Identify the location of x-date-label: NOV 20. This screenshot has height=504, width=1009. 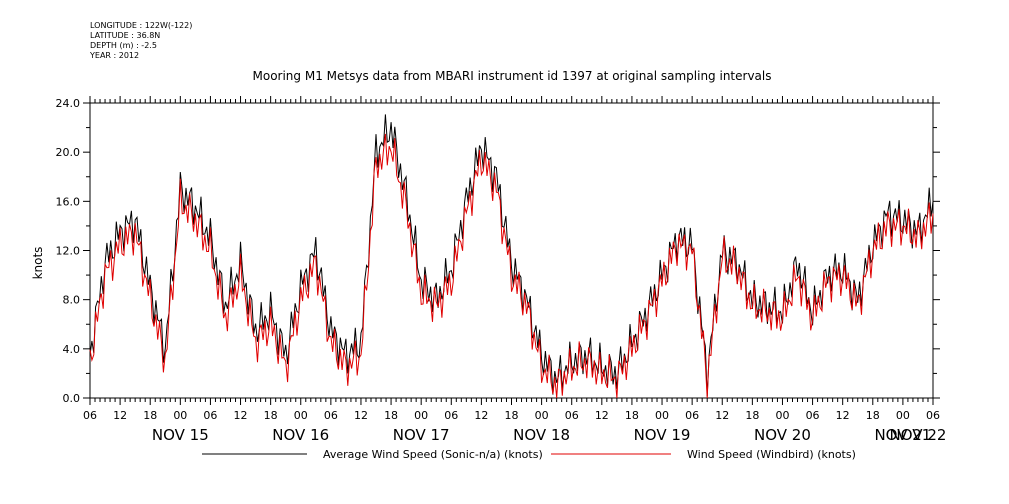
(782, 435).